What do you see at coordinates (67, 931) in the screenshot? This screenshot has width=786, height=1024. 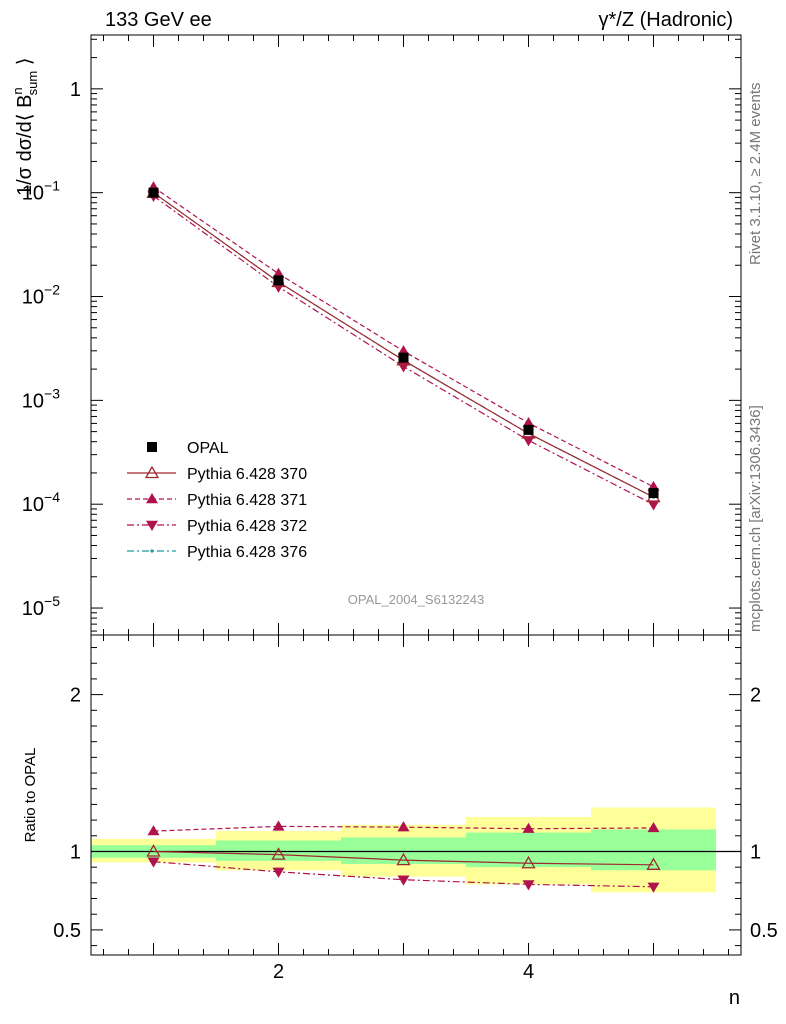 I see `ratio-y-tick-label-left: 0.5` at bounding box center [67, 931].